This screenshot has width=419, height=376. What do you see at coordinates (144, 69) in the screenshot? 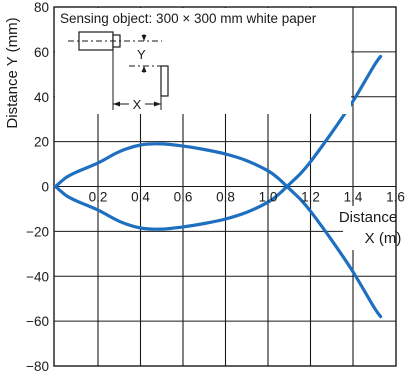
I see `inset-y-arrow-bottom` at bounding box center [144, 69].